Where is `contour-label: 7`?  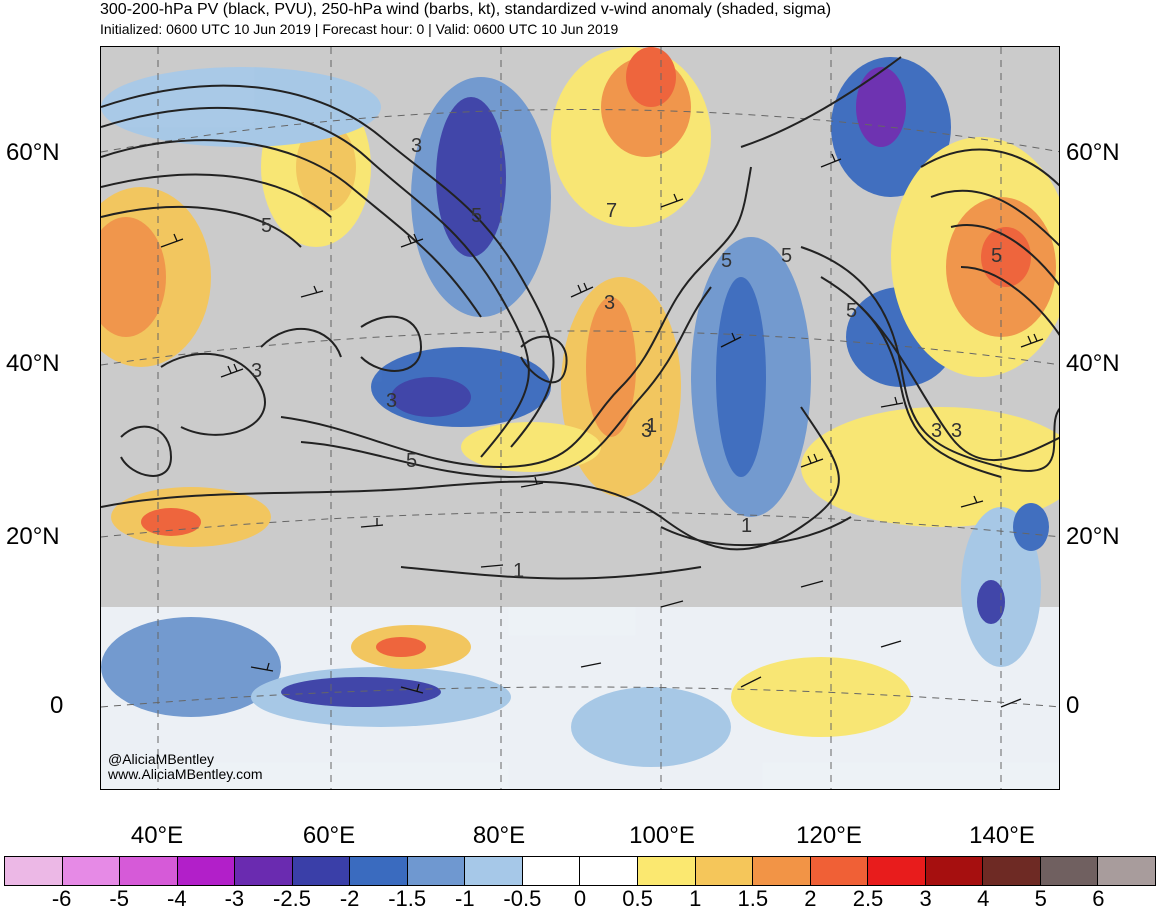
contour-label: 7 is located at coordinates (611, 211).